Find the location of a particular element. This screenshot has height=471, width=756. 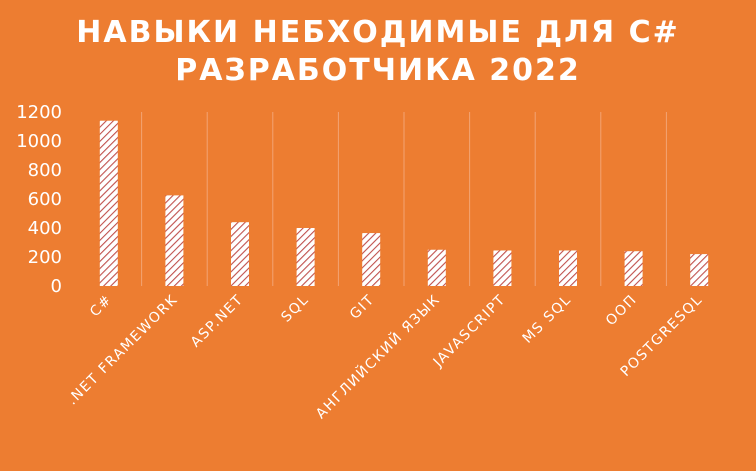

y-tick-label: 1000 is located at coordinates (39, 141).